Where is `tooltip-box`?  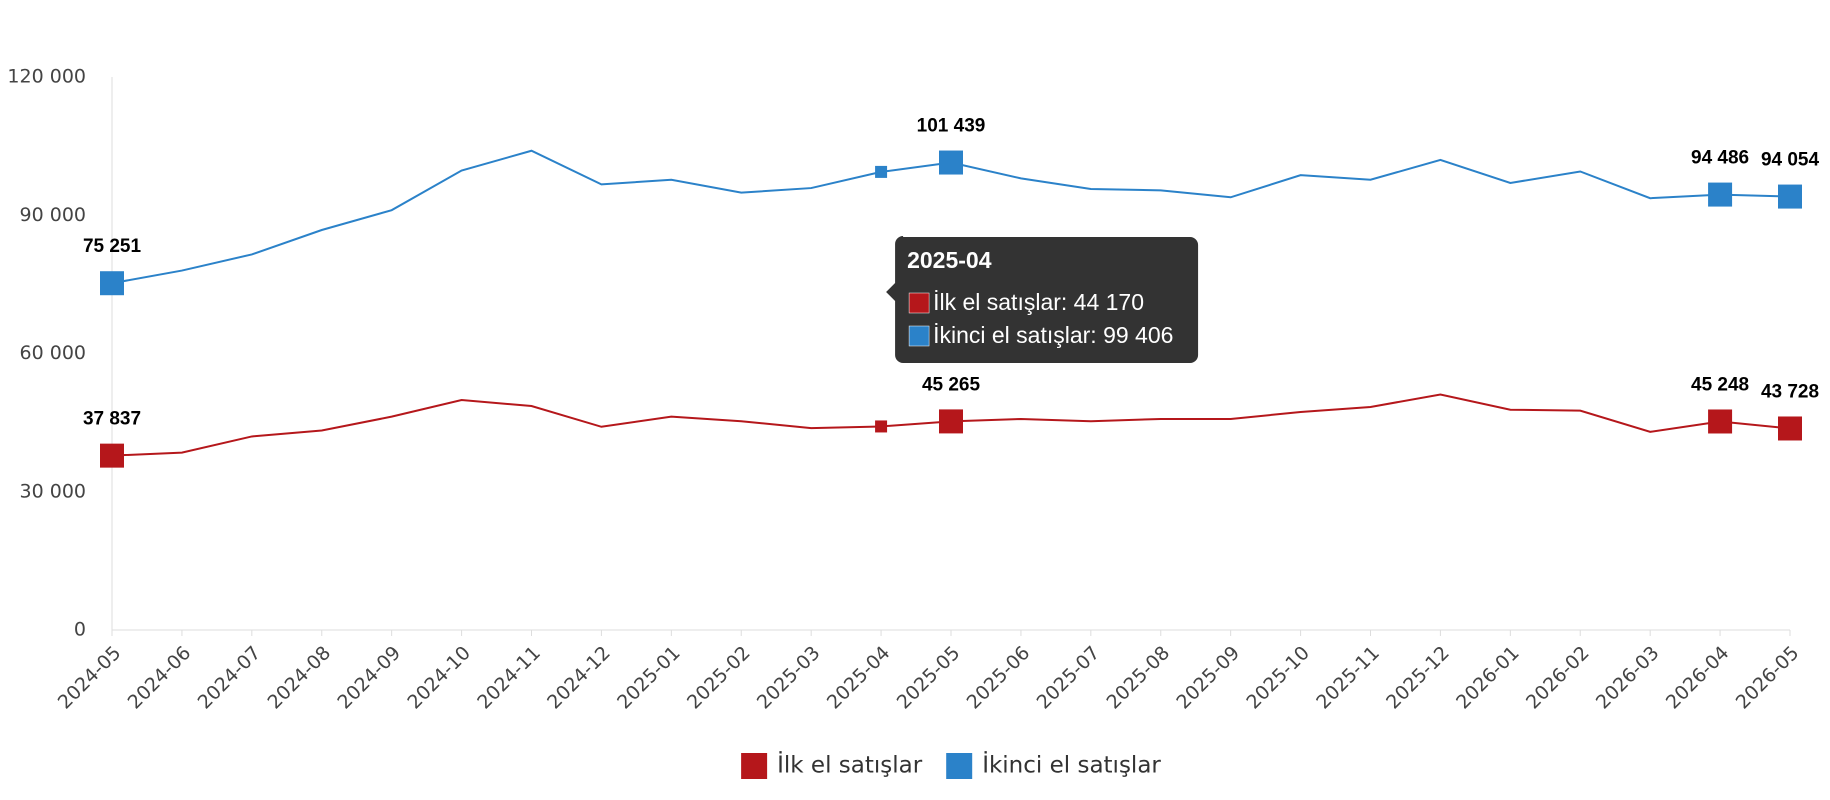 tooltip-box is located at coordinates (1042, 299).